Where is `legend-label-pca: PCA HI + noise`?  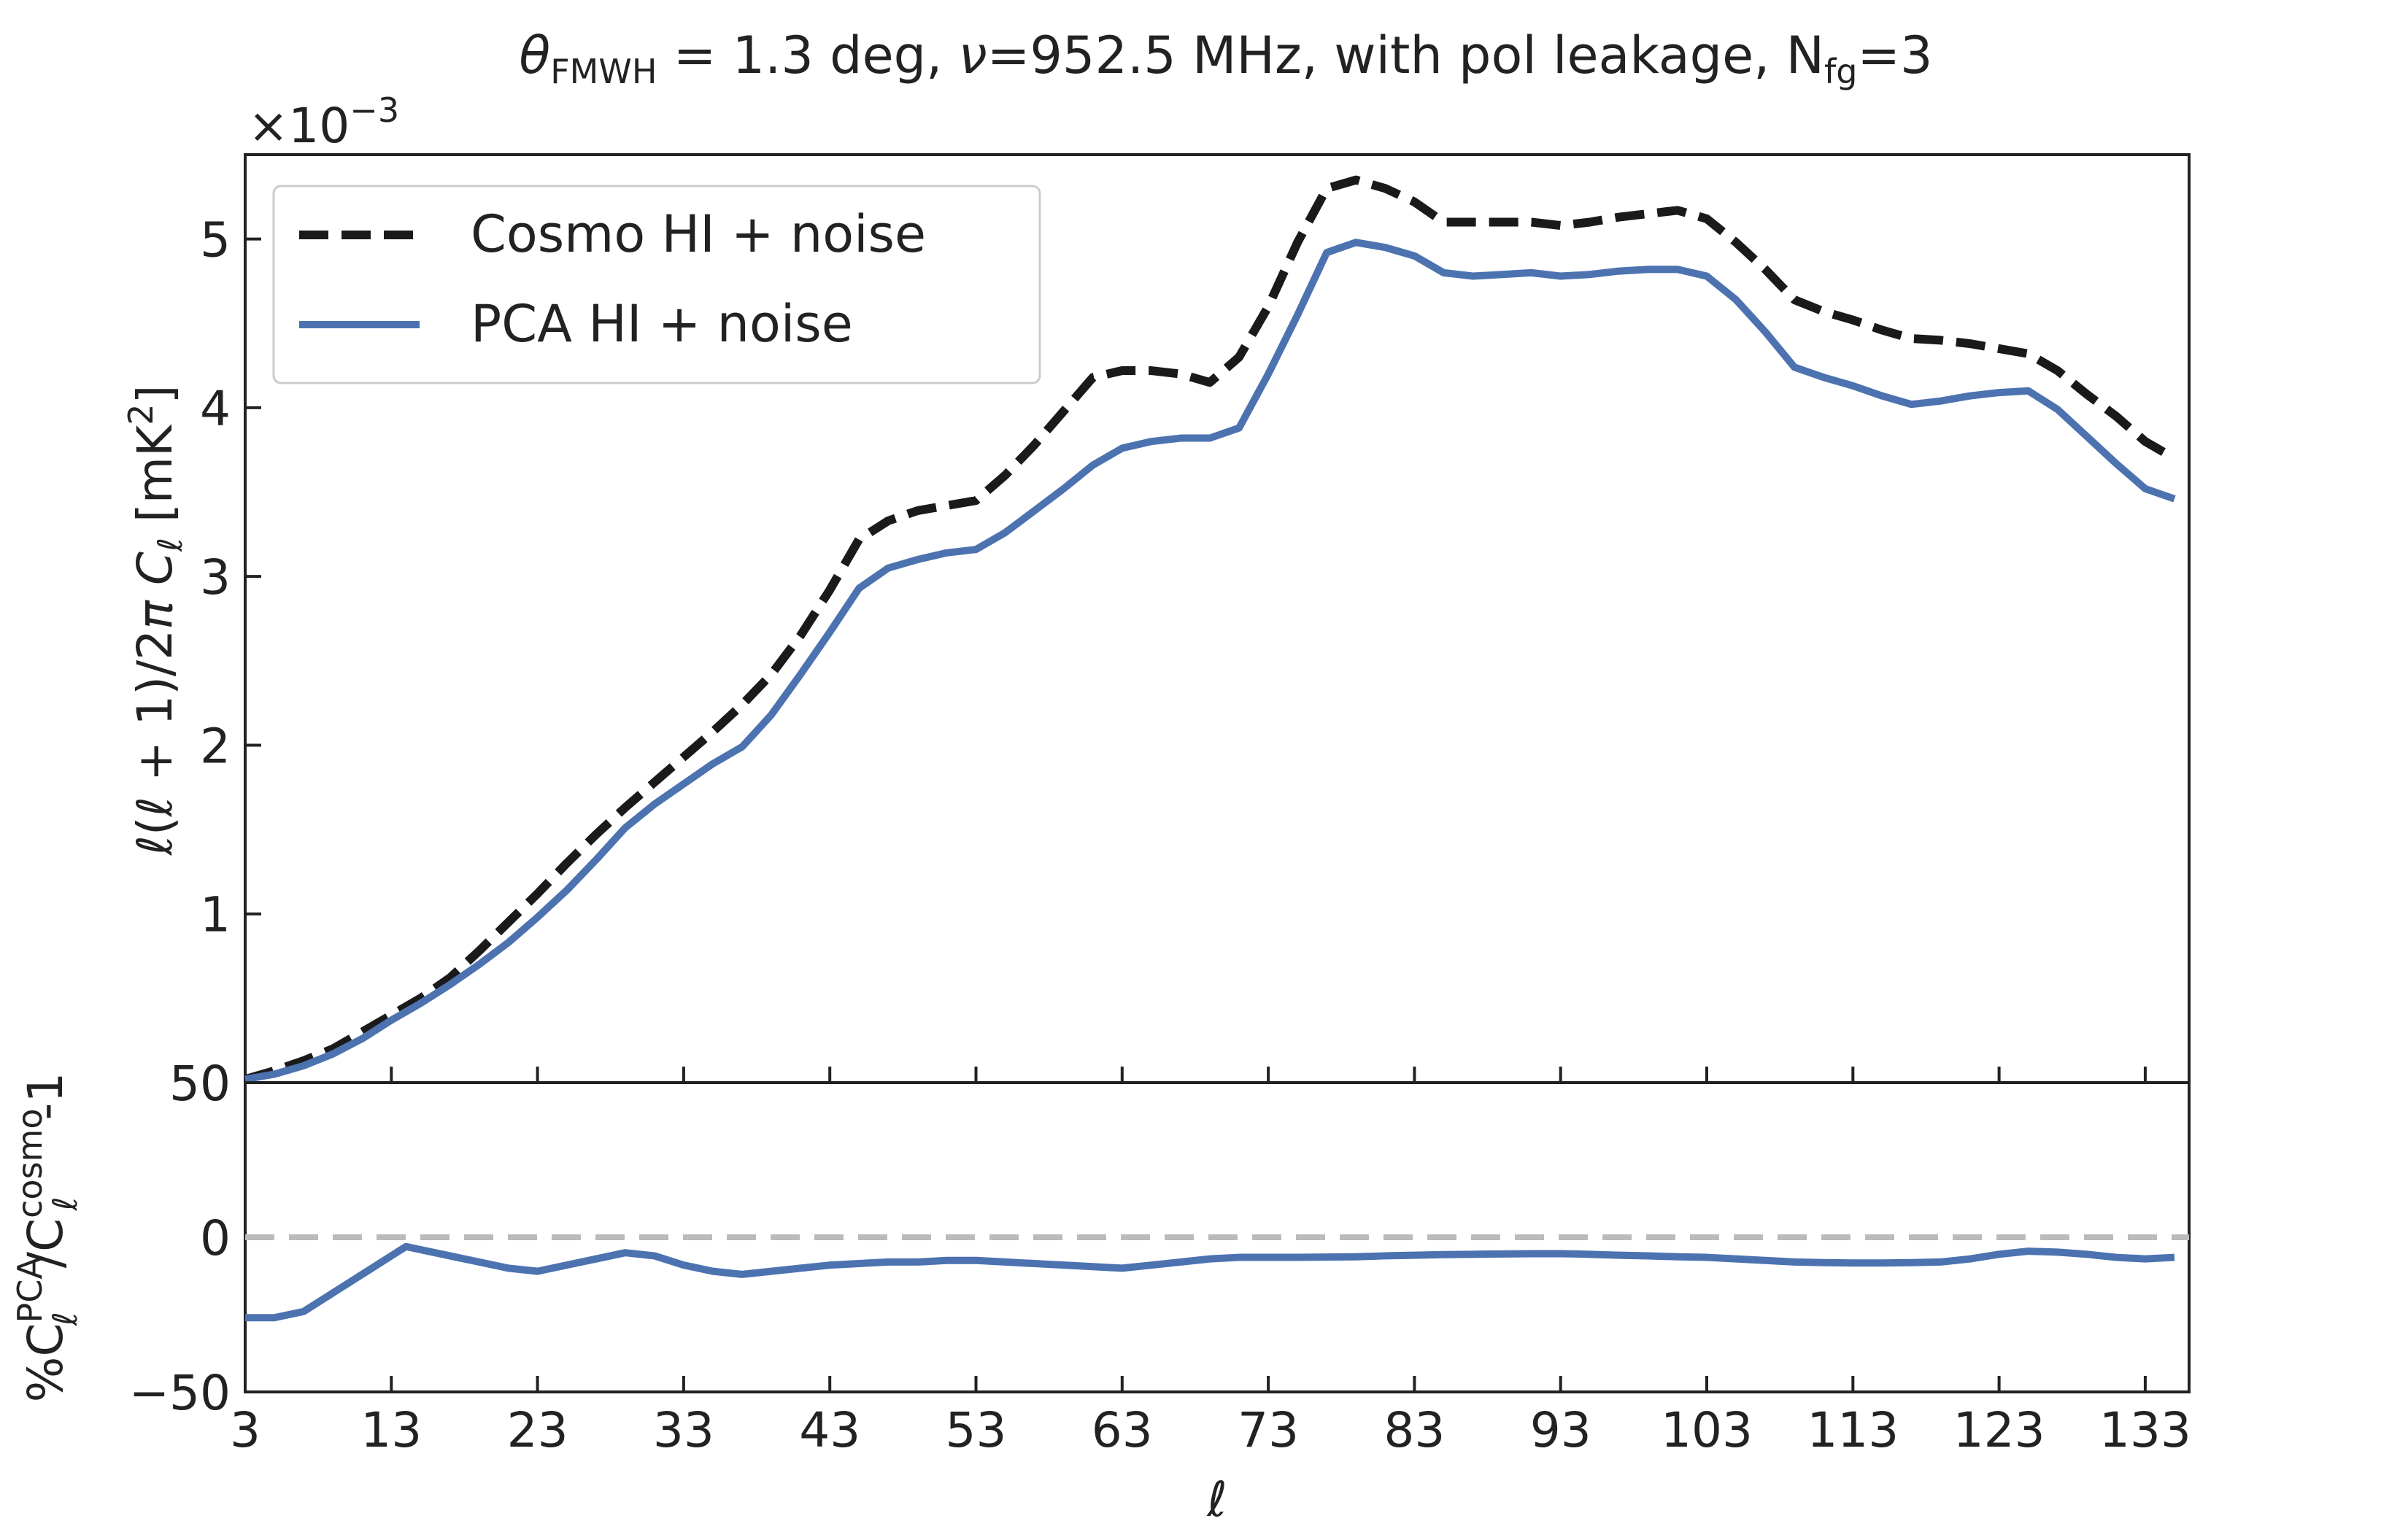
legend-label-pca: PCA HI + noise is located at coordinates (662, 324).